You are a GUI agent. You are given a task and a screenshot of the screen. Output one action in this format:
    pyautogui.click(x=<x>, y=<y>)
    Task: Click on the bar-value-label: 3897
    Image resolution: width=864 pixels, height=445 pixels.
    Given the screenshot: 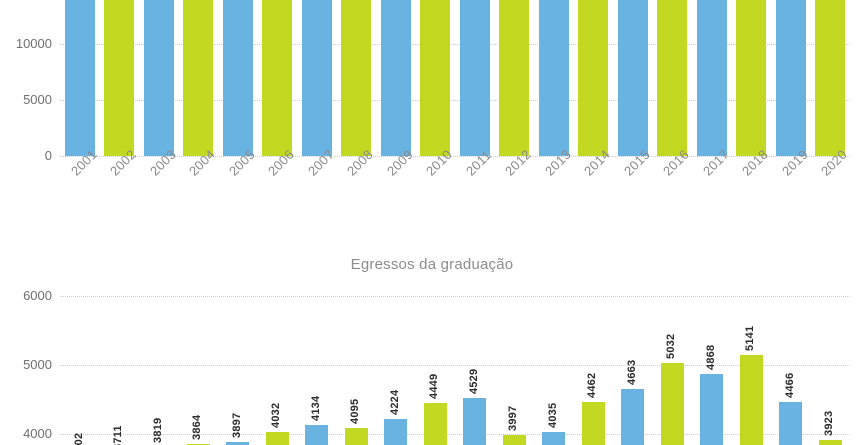 What is the action you would take?
    pyautogui.click(x=236, y=425)
    